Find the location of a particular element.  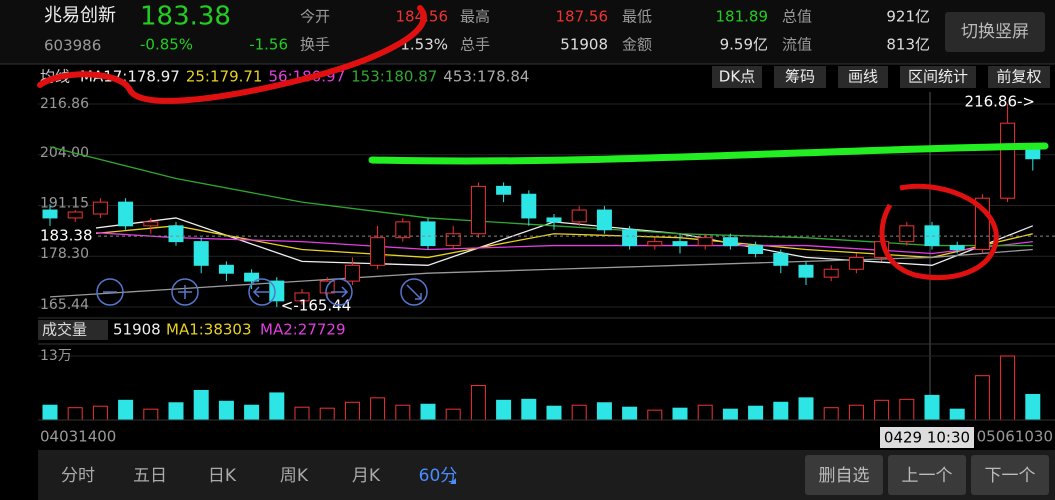

volume-label: 成交量 is located at coordinates (64, 330).